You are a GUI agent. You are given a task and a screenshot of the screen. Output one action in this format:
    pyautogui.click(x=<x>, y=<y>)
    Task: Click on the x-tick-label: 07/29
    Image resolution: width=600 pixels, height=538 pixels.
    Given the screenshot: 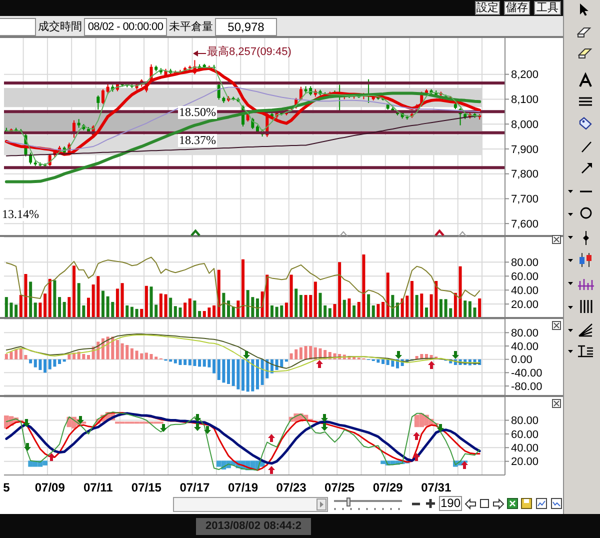 What is the action you would take?
    pyautogui.click(x=388, y=487)
    